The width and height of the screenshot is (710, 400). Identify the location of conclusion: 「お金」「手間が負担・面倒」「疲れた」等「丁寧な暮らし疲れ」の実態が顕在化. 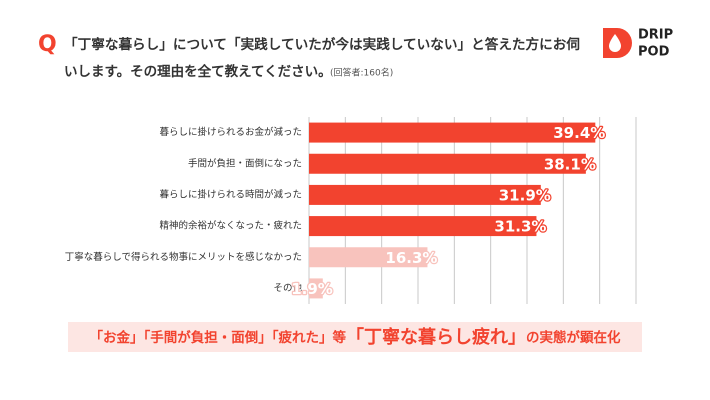
(355, 337).